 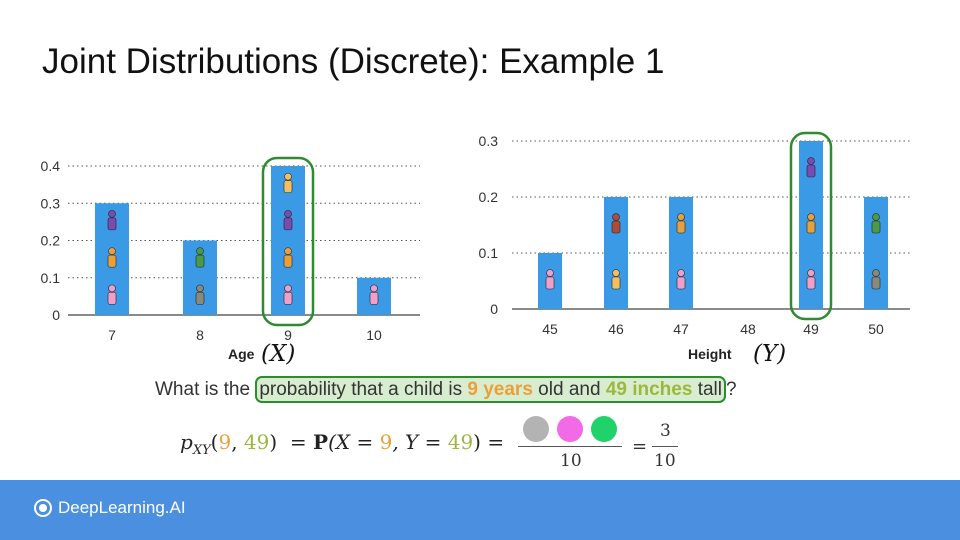 I want to click on question-suffix: ?, so click(x=731, y=389).